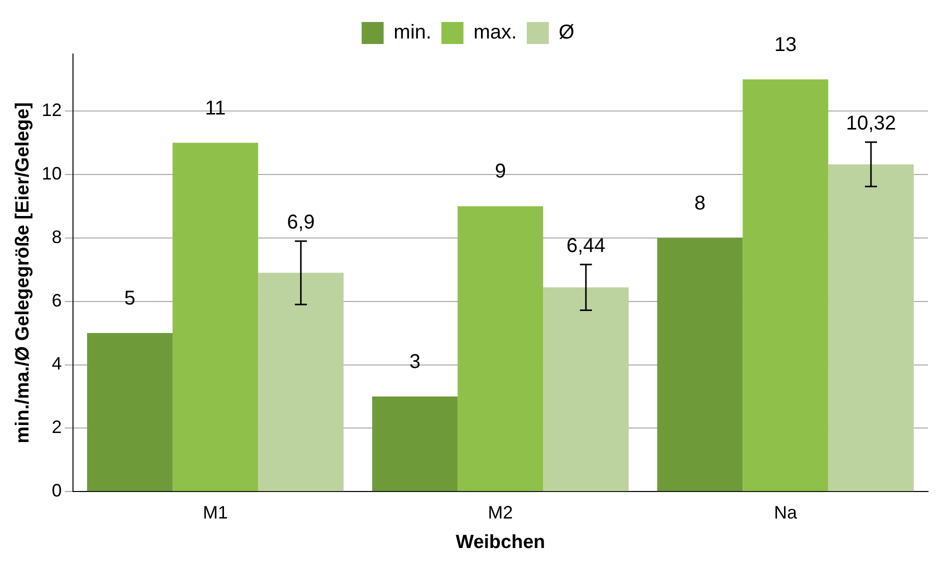 Image resolution: width=947 pixels, height=568 pixels. What do you see at coordinates (52, 110) in the screenshot?
I see `y-tick-label: 12` at bounding box center [52, 110].